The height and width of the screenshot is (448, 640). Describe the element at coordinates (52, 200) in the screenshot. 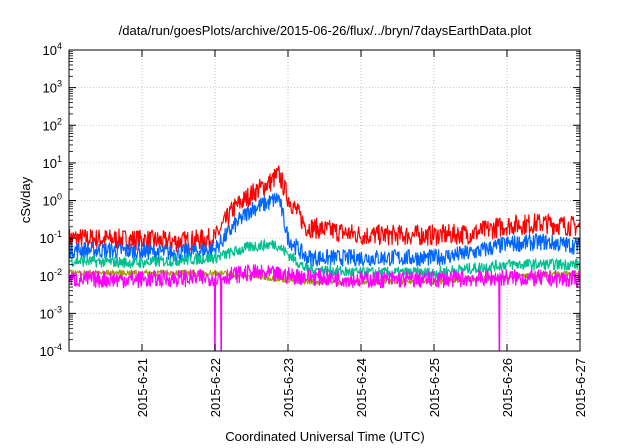

I see `y-tick-label: 10⁰` at that location.